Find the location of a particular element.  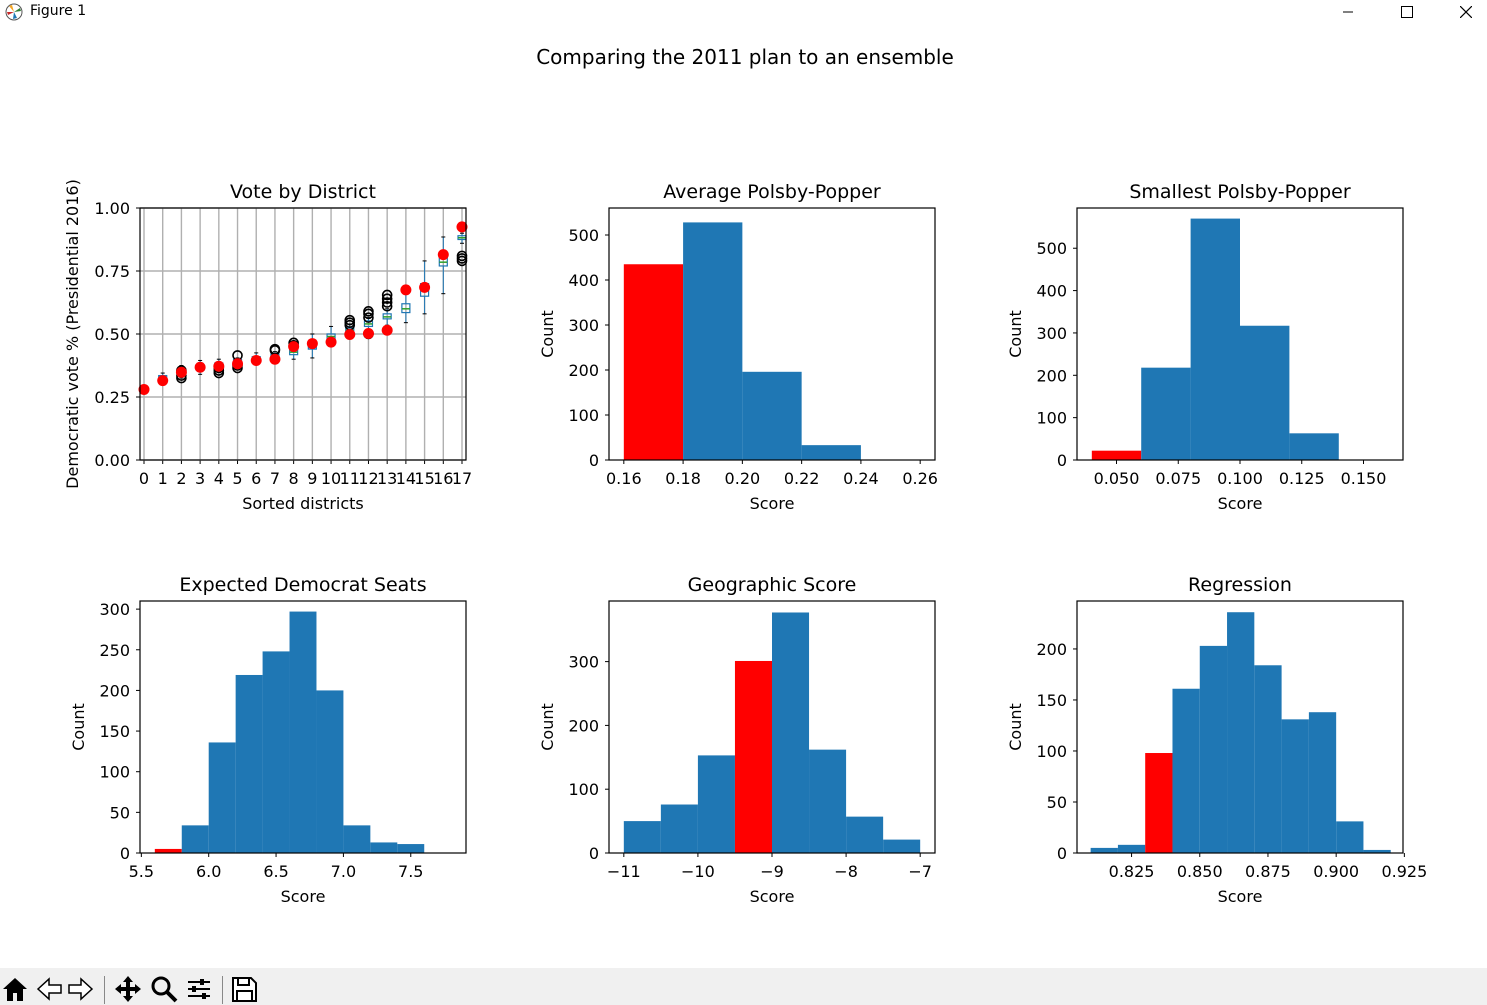

configure-button is located at coordinates (199, 989).